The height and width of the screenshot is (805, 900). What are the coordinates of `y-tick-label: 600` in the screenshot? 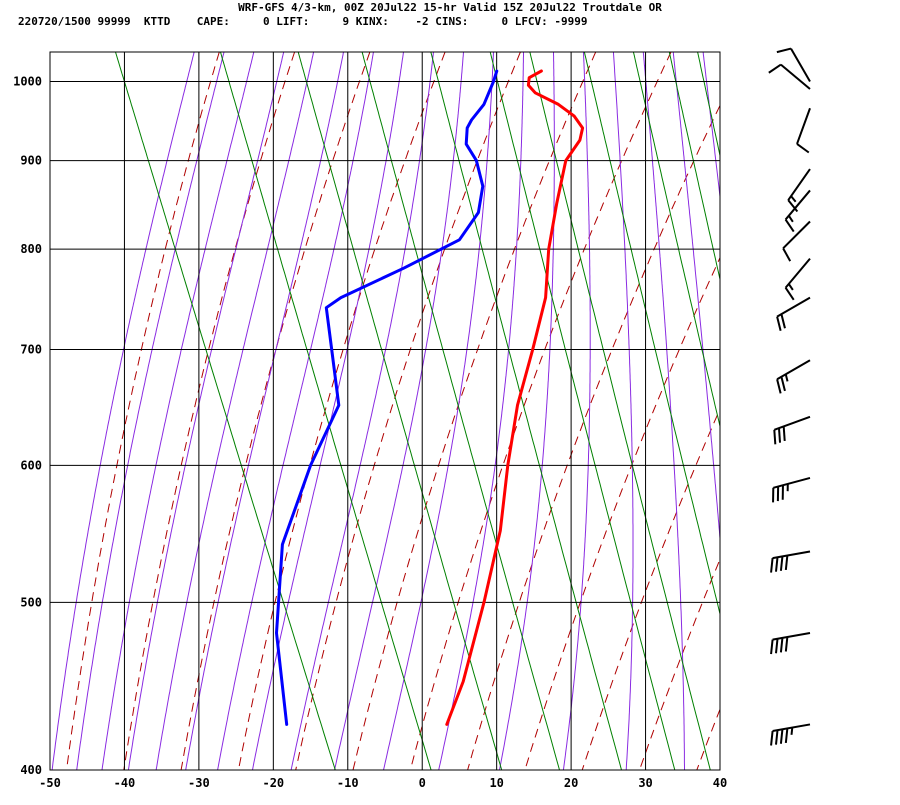 It's located at (31, 465).